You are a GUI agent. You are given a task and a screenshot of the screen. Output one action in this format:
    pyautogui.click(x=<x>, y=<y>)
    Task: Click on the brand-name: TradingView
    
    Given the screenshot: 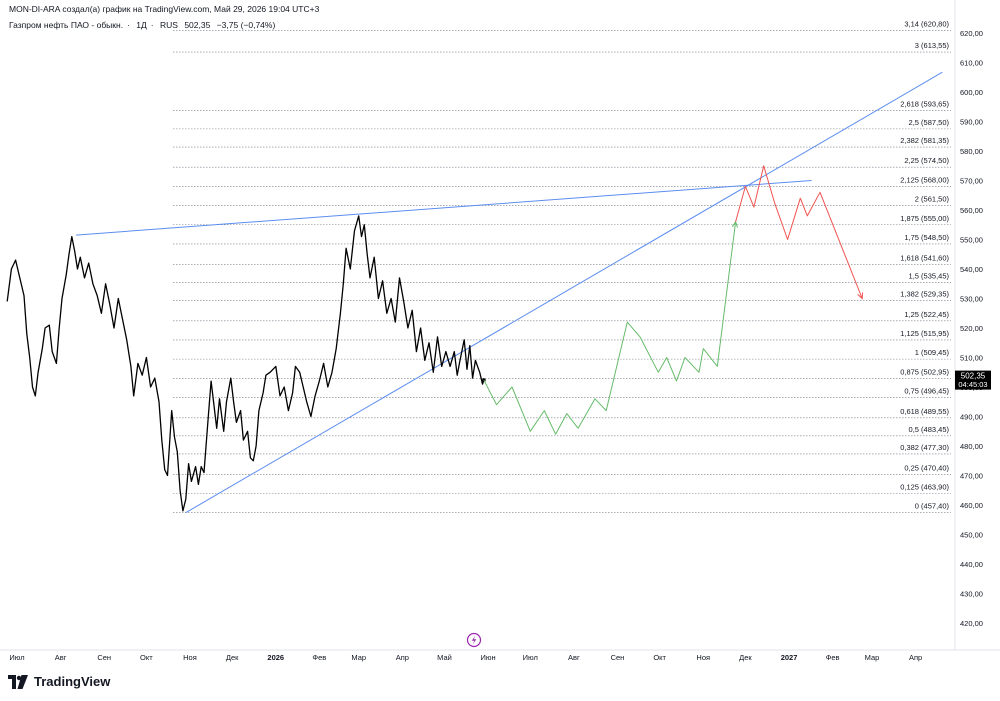 What is the action you would take?
    pyautogui.click(x=72, y=681)
    